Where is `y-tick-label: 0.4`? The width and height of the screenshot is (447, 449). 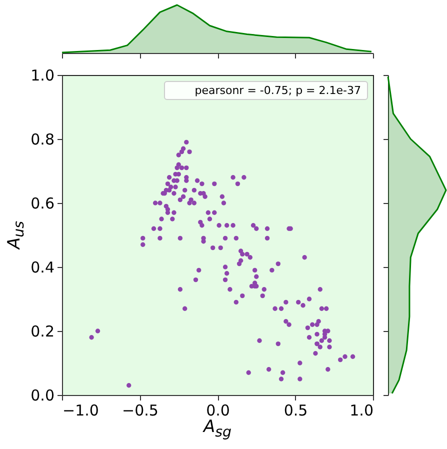
y-tick-label: 0.4 is located at coordinates (42, 267).